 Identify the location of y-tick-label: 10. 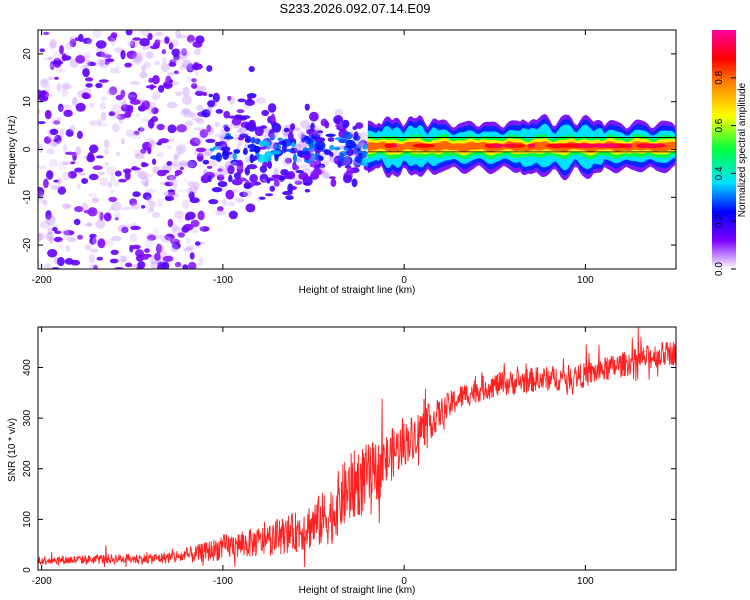
(27, 102).